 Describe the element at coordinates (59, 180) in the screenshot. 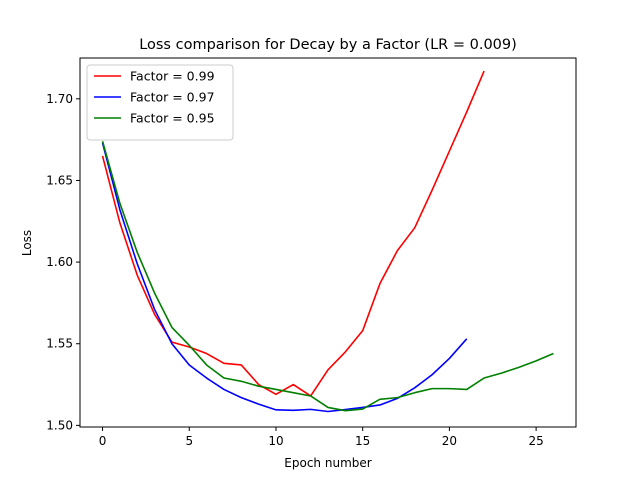

I see `y-tick-label: 1.65` at that location.